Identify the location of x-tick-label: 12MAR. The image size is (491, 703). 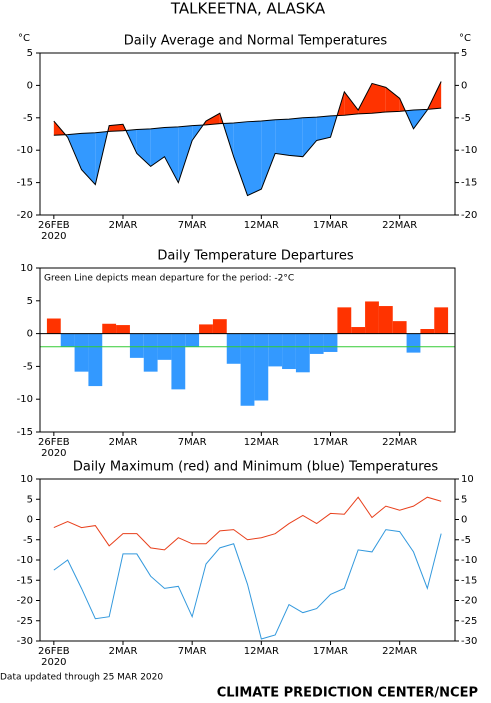
(261, 225).